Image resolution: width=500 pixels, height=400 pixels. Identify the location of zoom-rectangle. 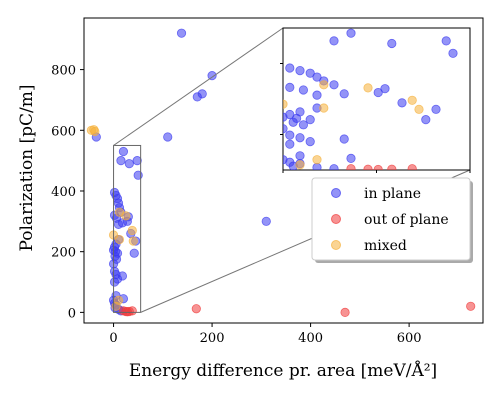
(127, 228).